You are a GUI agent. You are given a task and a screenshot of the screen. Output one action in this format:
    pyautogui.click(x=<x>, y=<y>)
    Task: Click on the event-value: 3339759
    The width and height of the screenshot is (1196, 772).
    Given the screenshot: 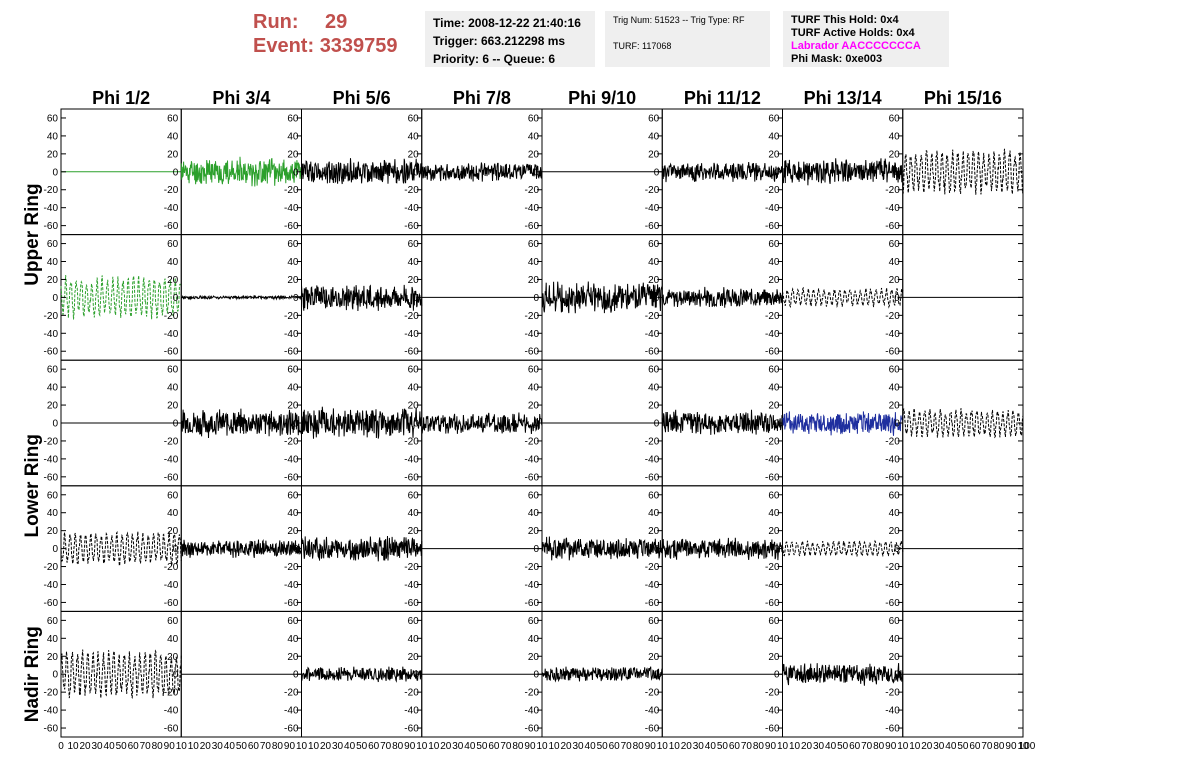 What is the action you would take?
    pyautogui.click(x=358, y=46)
    